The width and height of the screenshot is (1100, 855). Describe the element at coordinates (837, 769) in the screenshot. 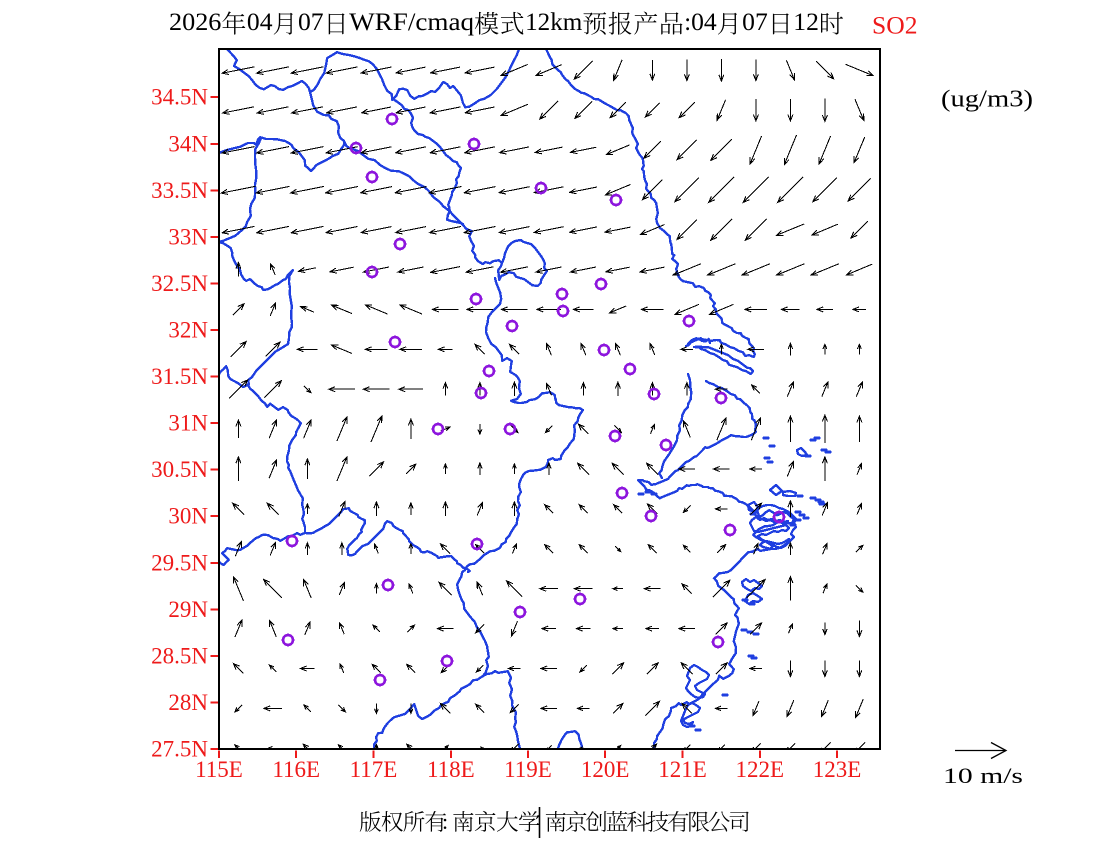

I see `svg-text: 123E` at that location.